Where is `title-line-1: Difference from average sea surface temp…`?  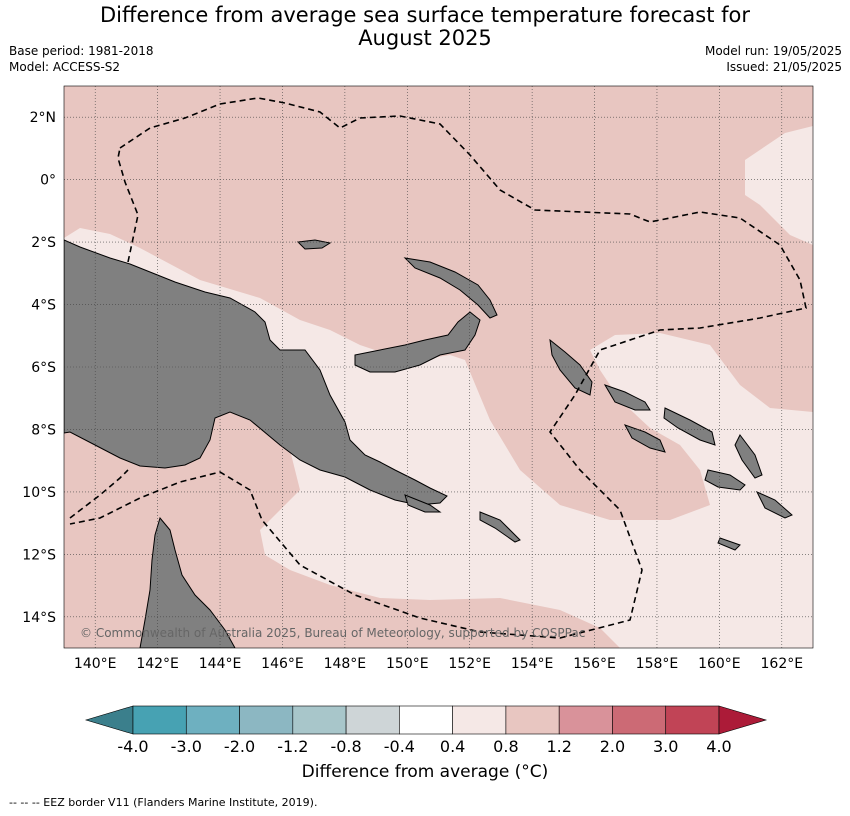
title-line-1: Difference from average sea surface temp… is located at coordinates (425, 15).